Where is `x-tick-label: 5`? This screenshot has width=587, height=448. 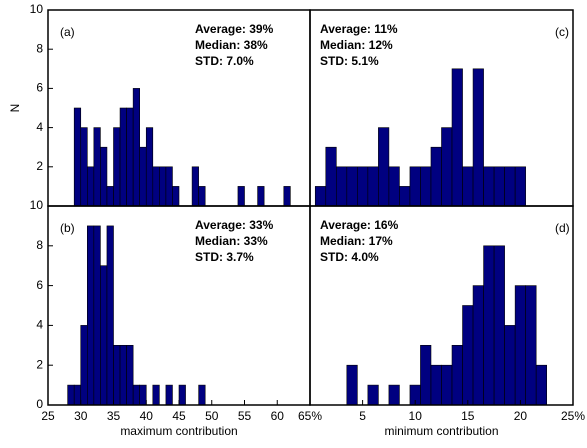
x-tick-label: 5 is located at coordinates (362, 416).